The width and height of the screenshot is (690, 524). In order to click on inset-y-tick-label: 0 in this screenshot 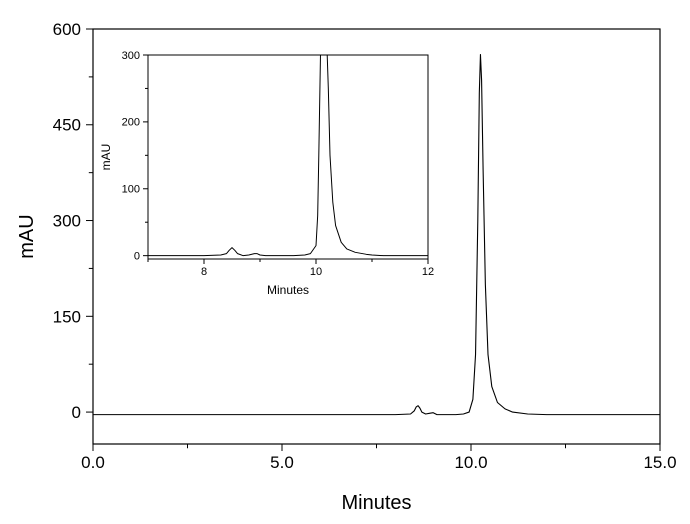, I will do `click(137, 257)`.